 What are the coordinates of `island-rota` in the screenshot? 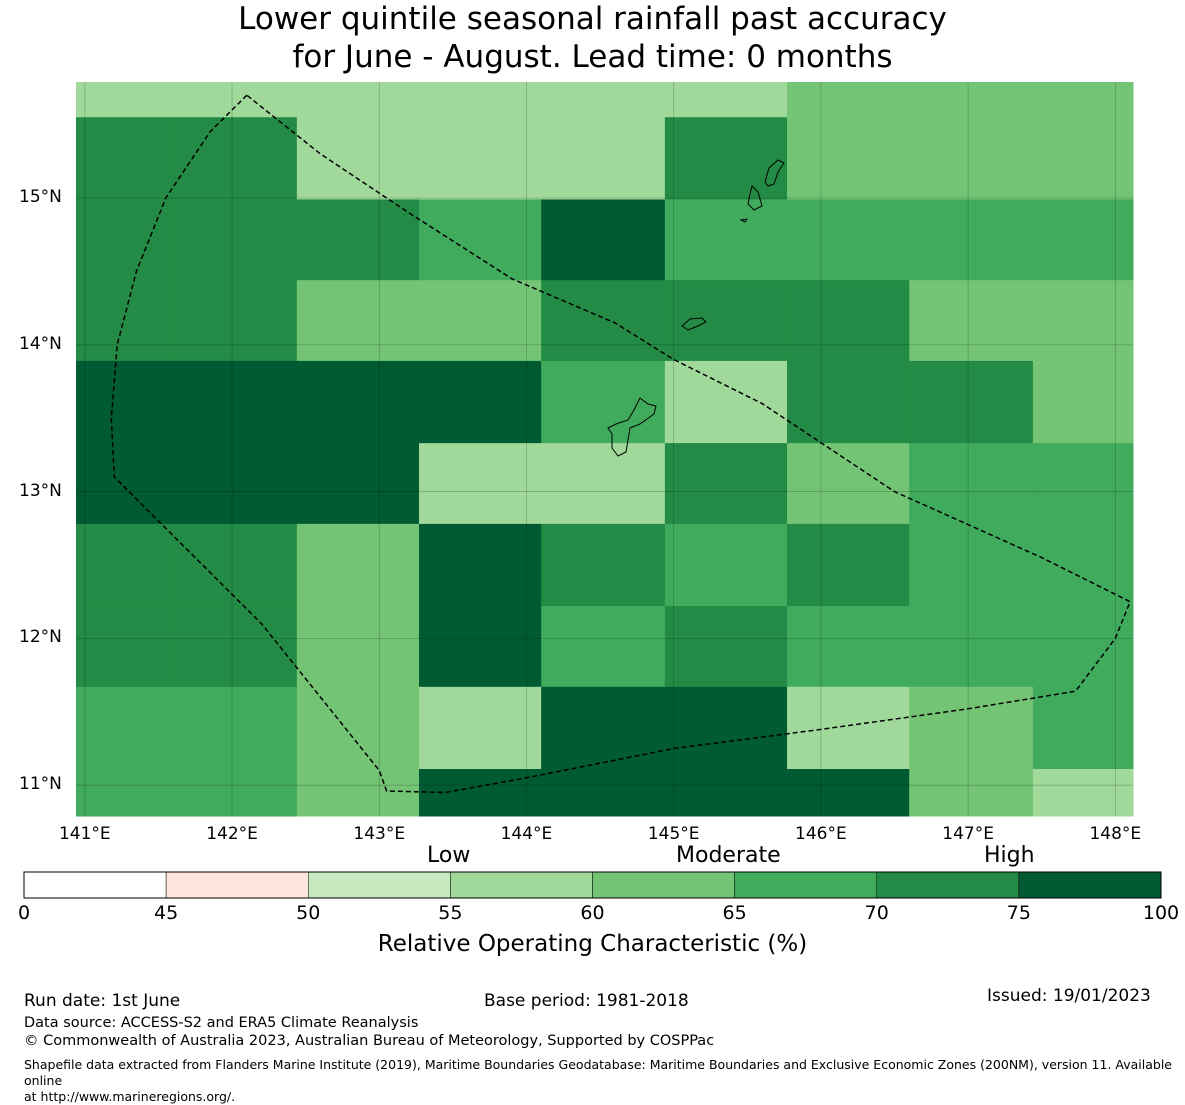 It's located at (694, 324).